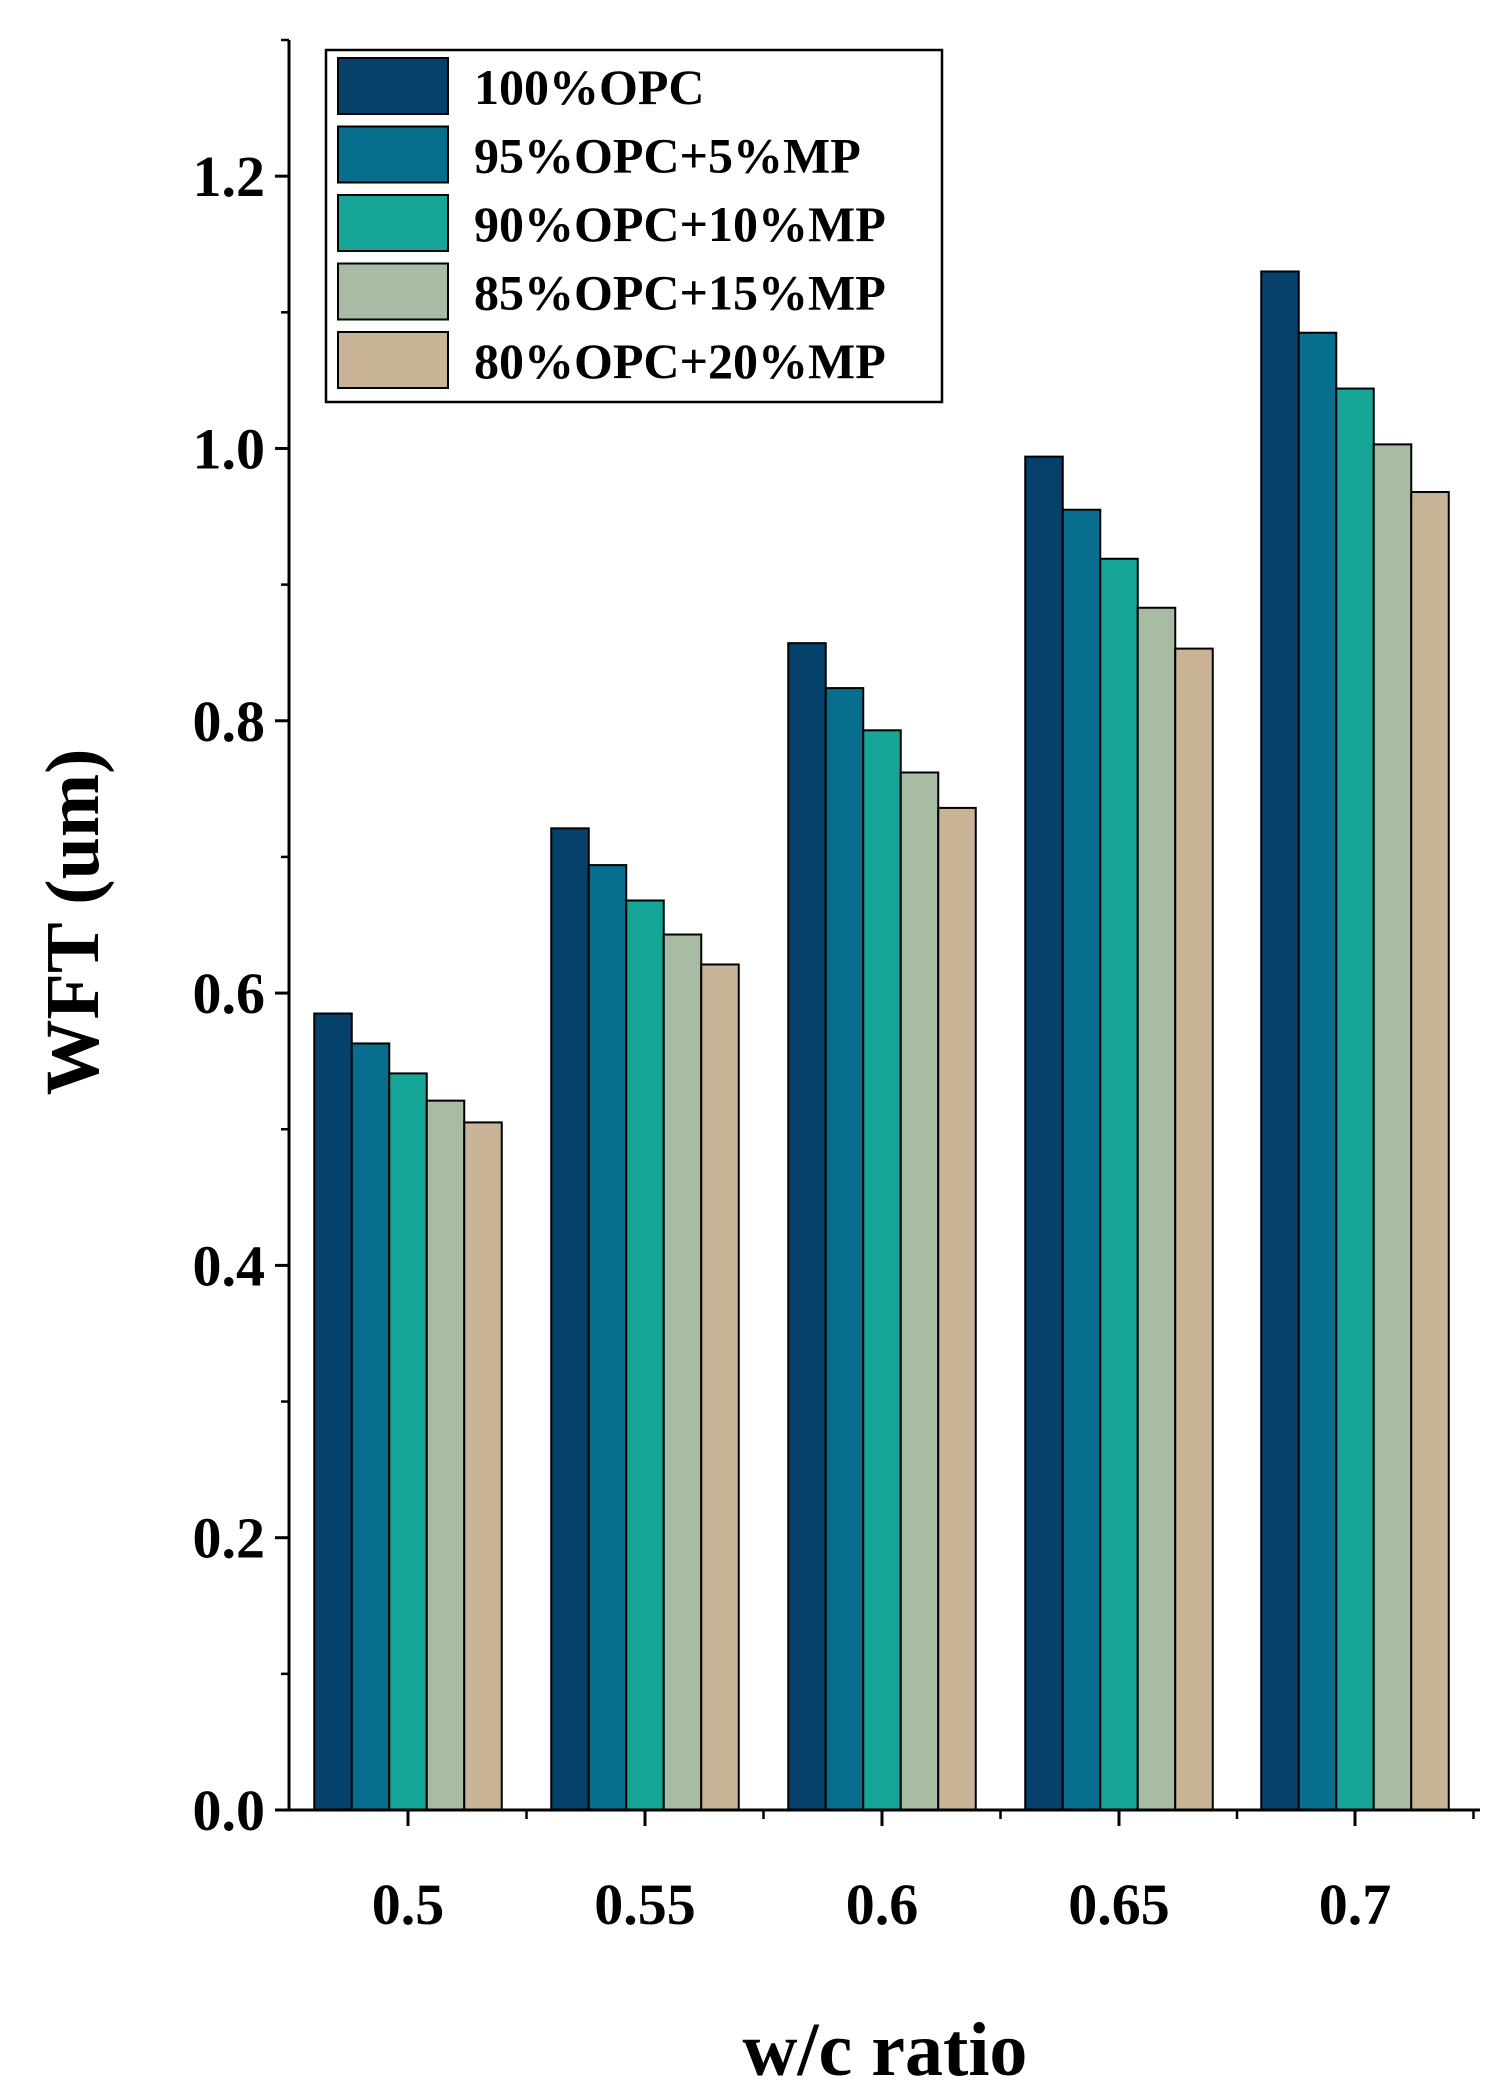 The image size is (1506, 2095). Describe the element at coordinates (680, 224) in the screenshot. I see `legend-label-2: 90%OPC+10%MP` at that location.